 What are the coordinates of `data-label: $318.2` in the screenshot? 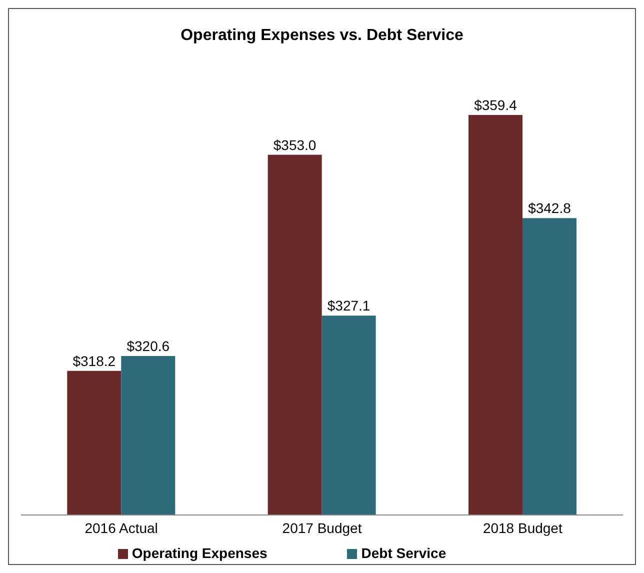 It's located at (94, 360).